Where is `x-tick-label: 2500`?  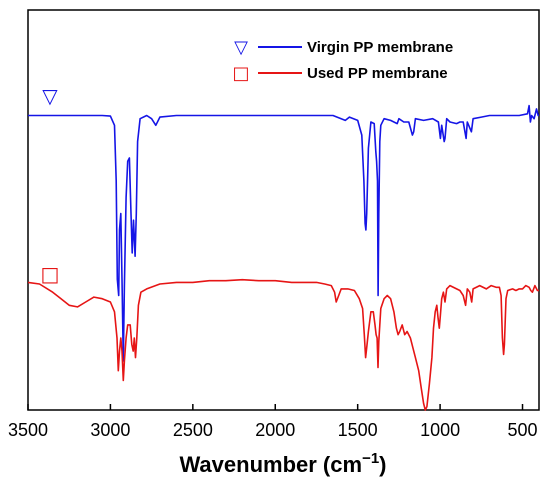
x-tick-label: 2500 is located at coordinates (193, 430).